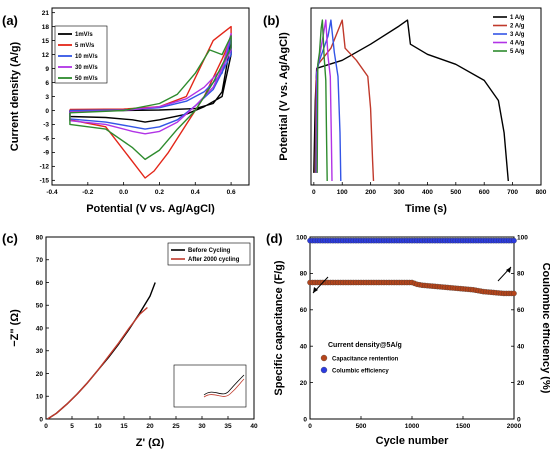 This screenshot has width=550, height=455. Describe the element at coordinates (521, 274) in the screenshot. I see `y2-tick-label: 80` at that location.